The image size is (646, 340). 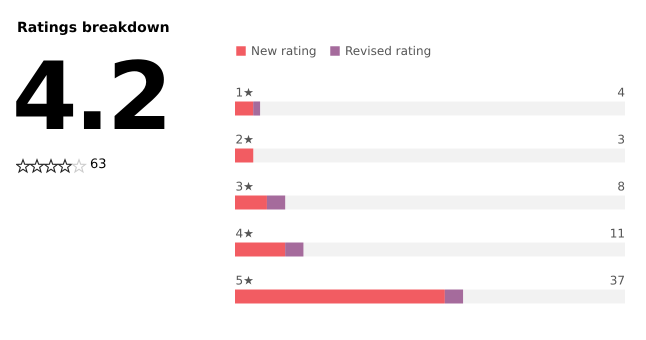 What do you see at coordinates (621, 139) in the screenshot?
I see `text: 3` at bounding box center [621, 139].